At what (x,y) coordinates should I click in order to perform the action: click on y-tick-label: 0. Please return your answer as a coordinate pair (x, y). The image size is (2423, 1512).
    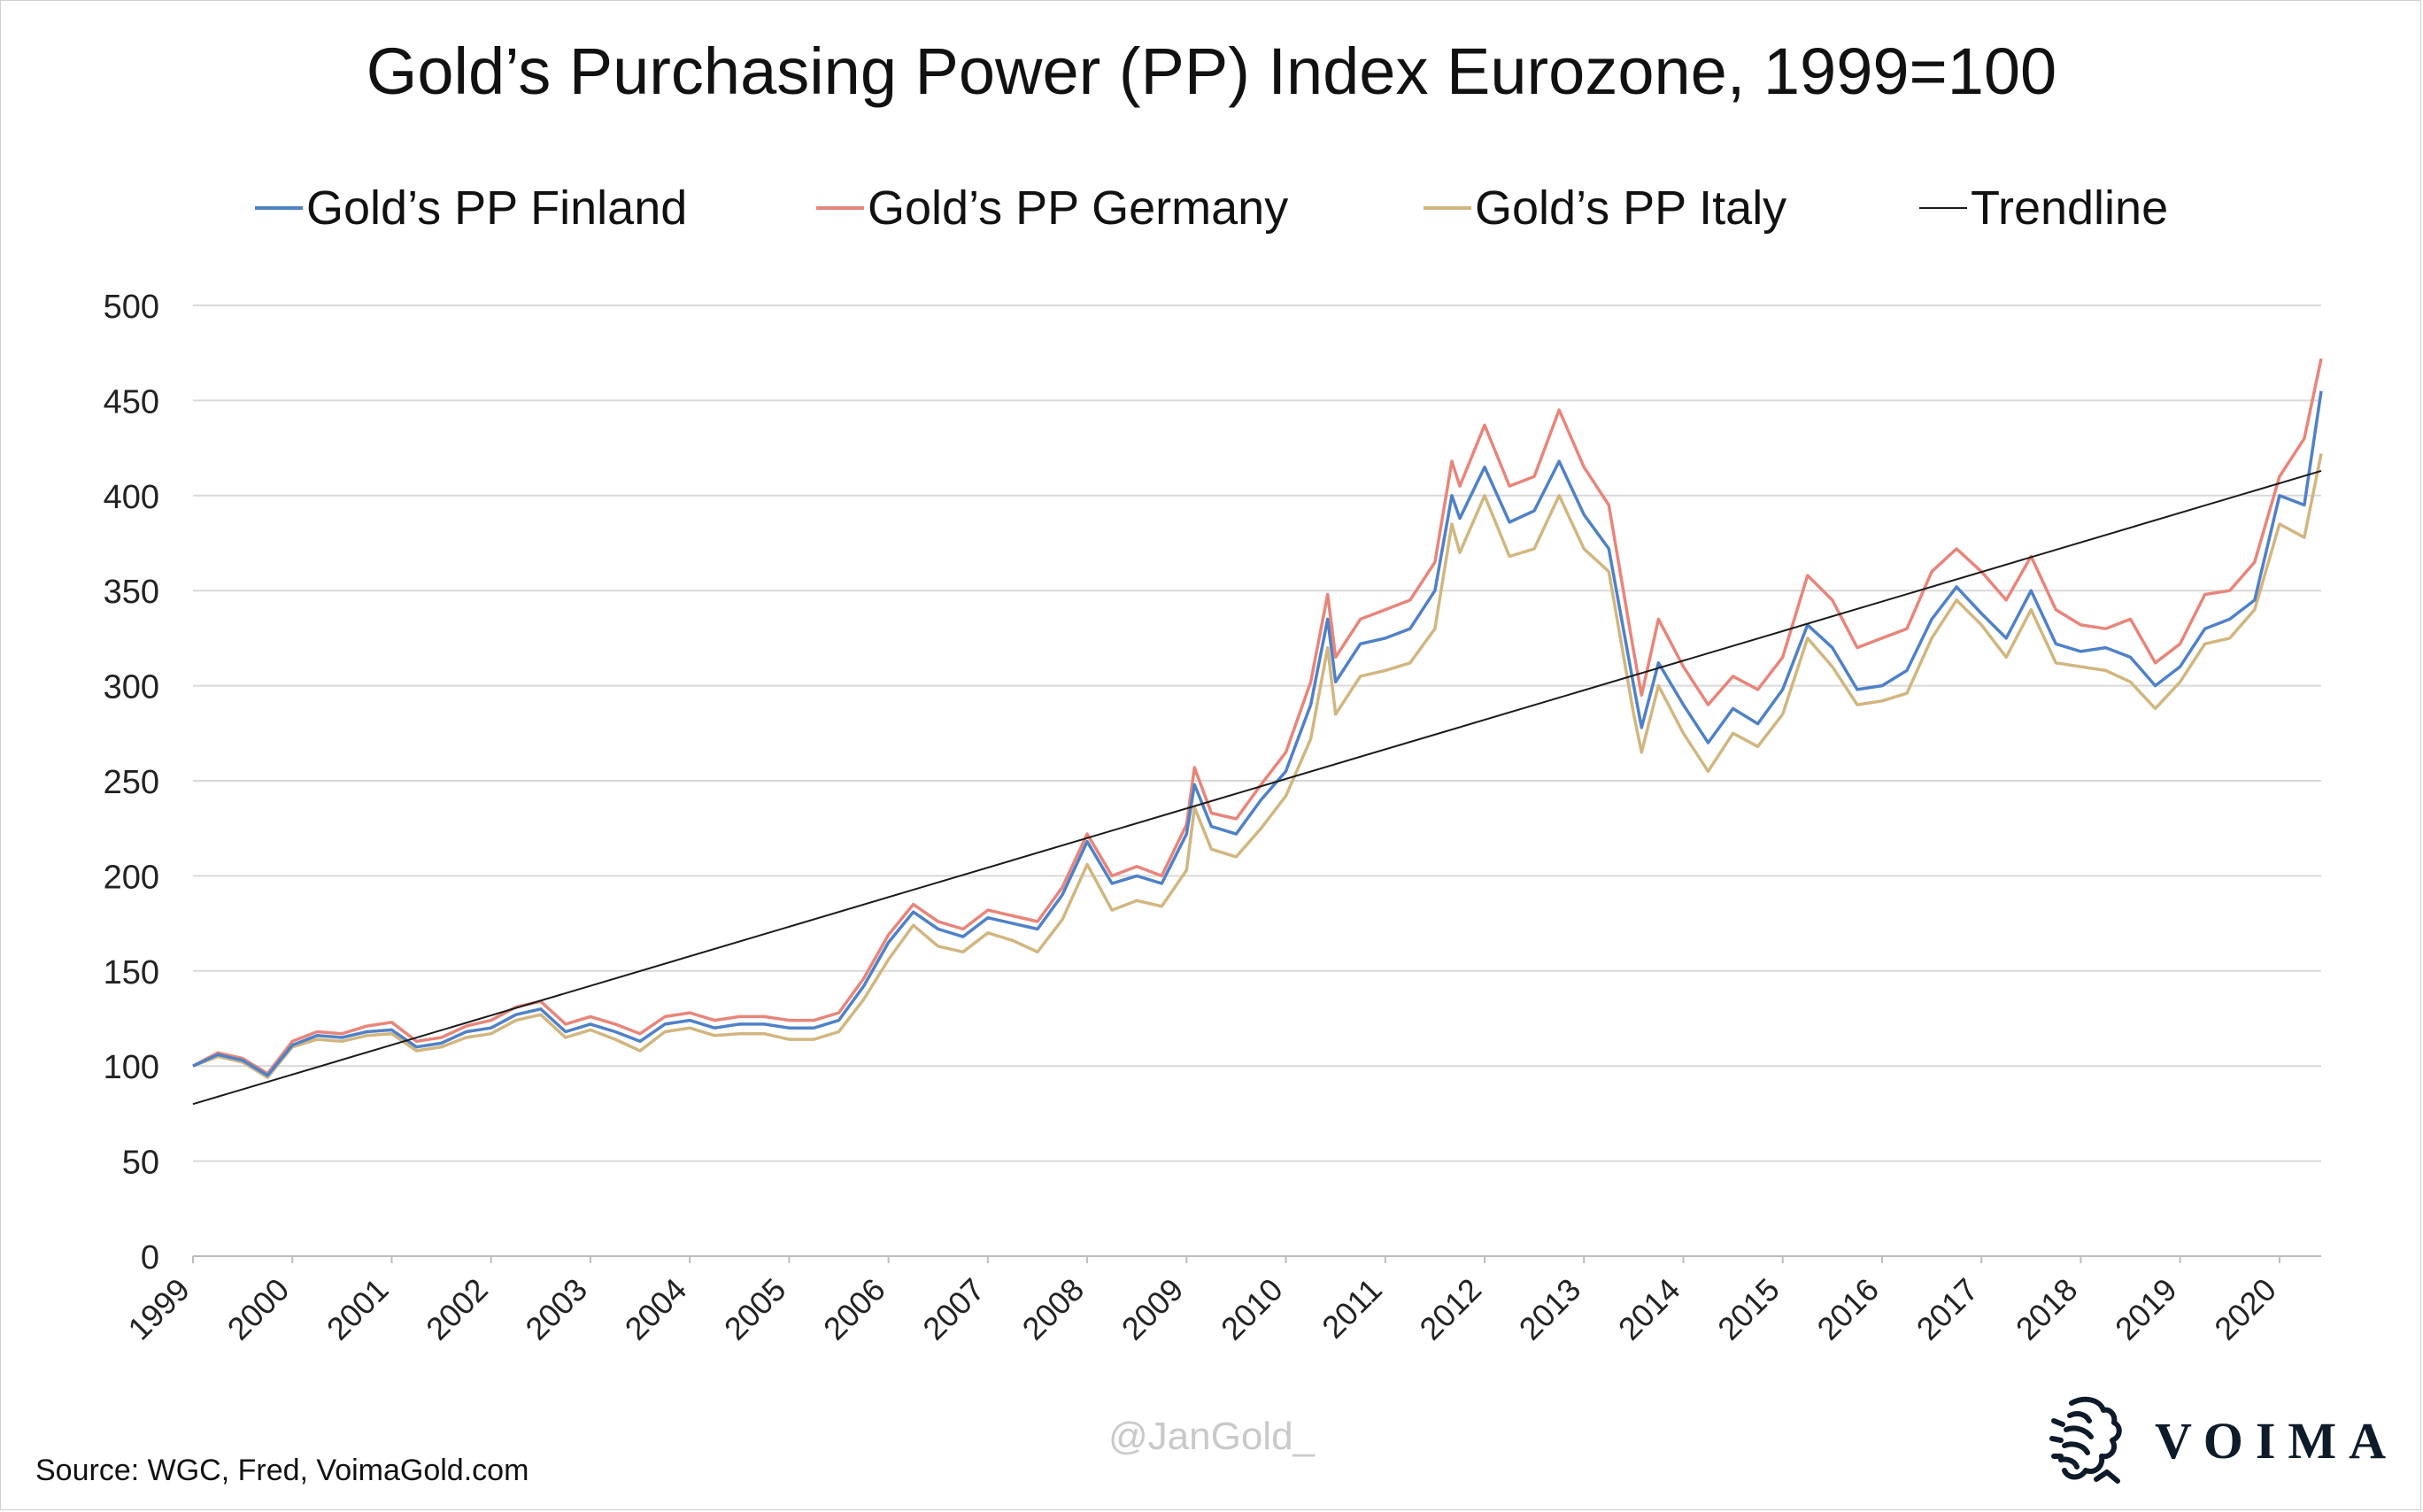
    Looking at the image, I should click on (150, 1258).